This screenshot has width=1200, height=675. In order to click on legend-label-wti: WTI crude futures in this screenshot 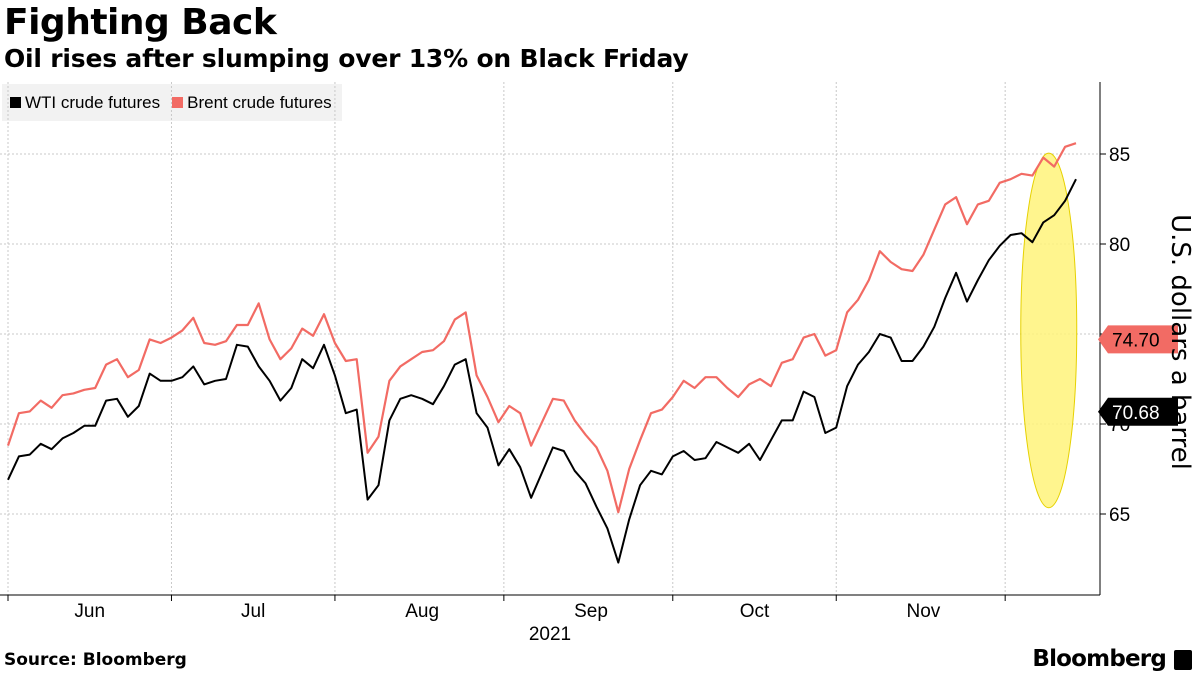, I will do `click(93, 102)`.